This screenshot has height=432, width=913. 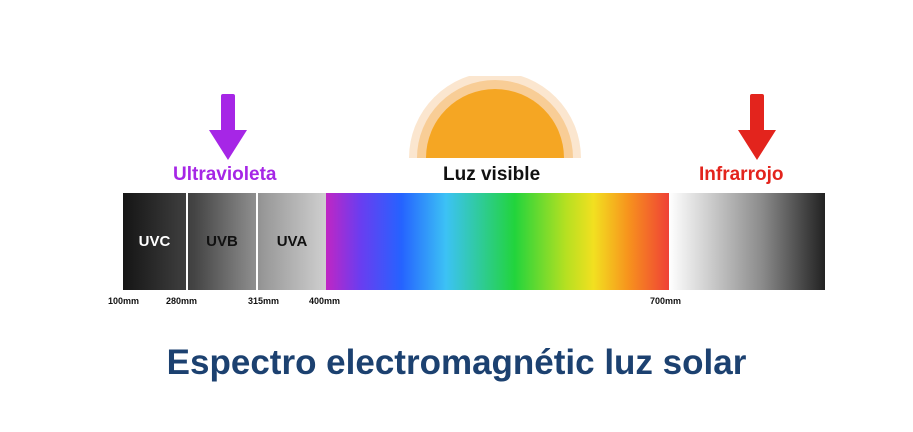 I want to click on ultraviolet-arrow-icon, so click(x=228, y=127).